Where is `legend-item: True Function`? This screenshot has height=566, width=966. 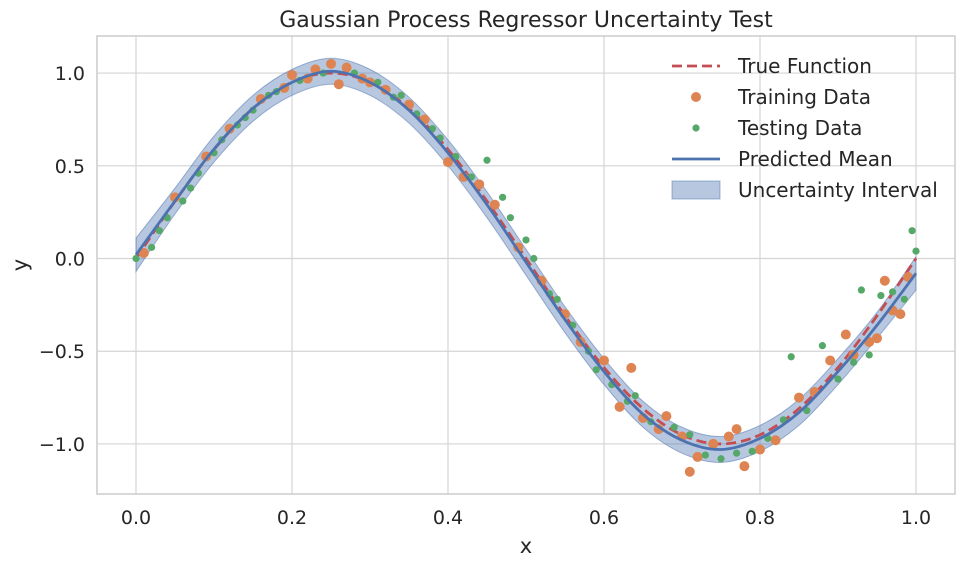
legend-item: True Function is located at coordinates (772, 66).